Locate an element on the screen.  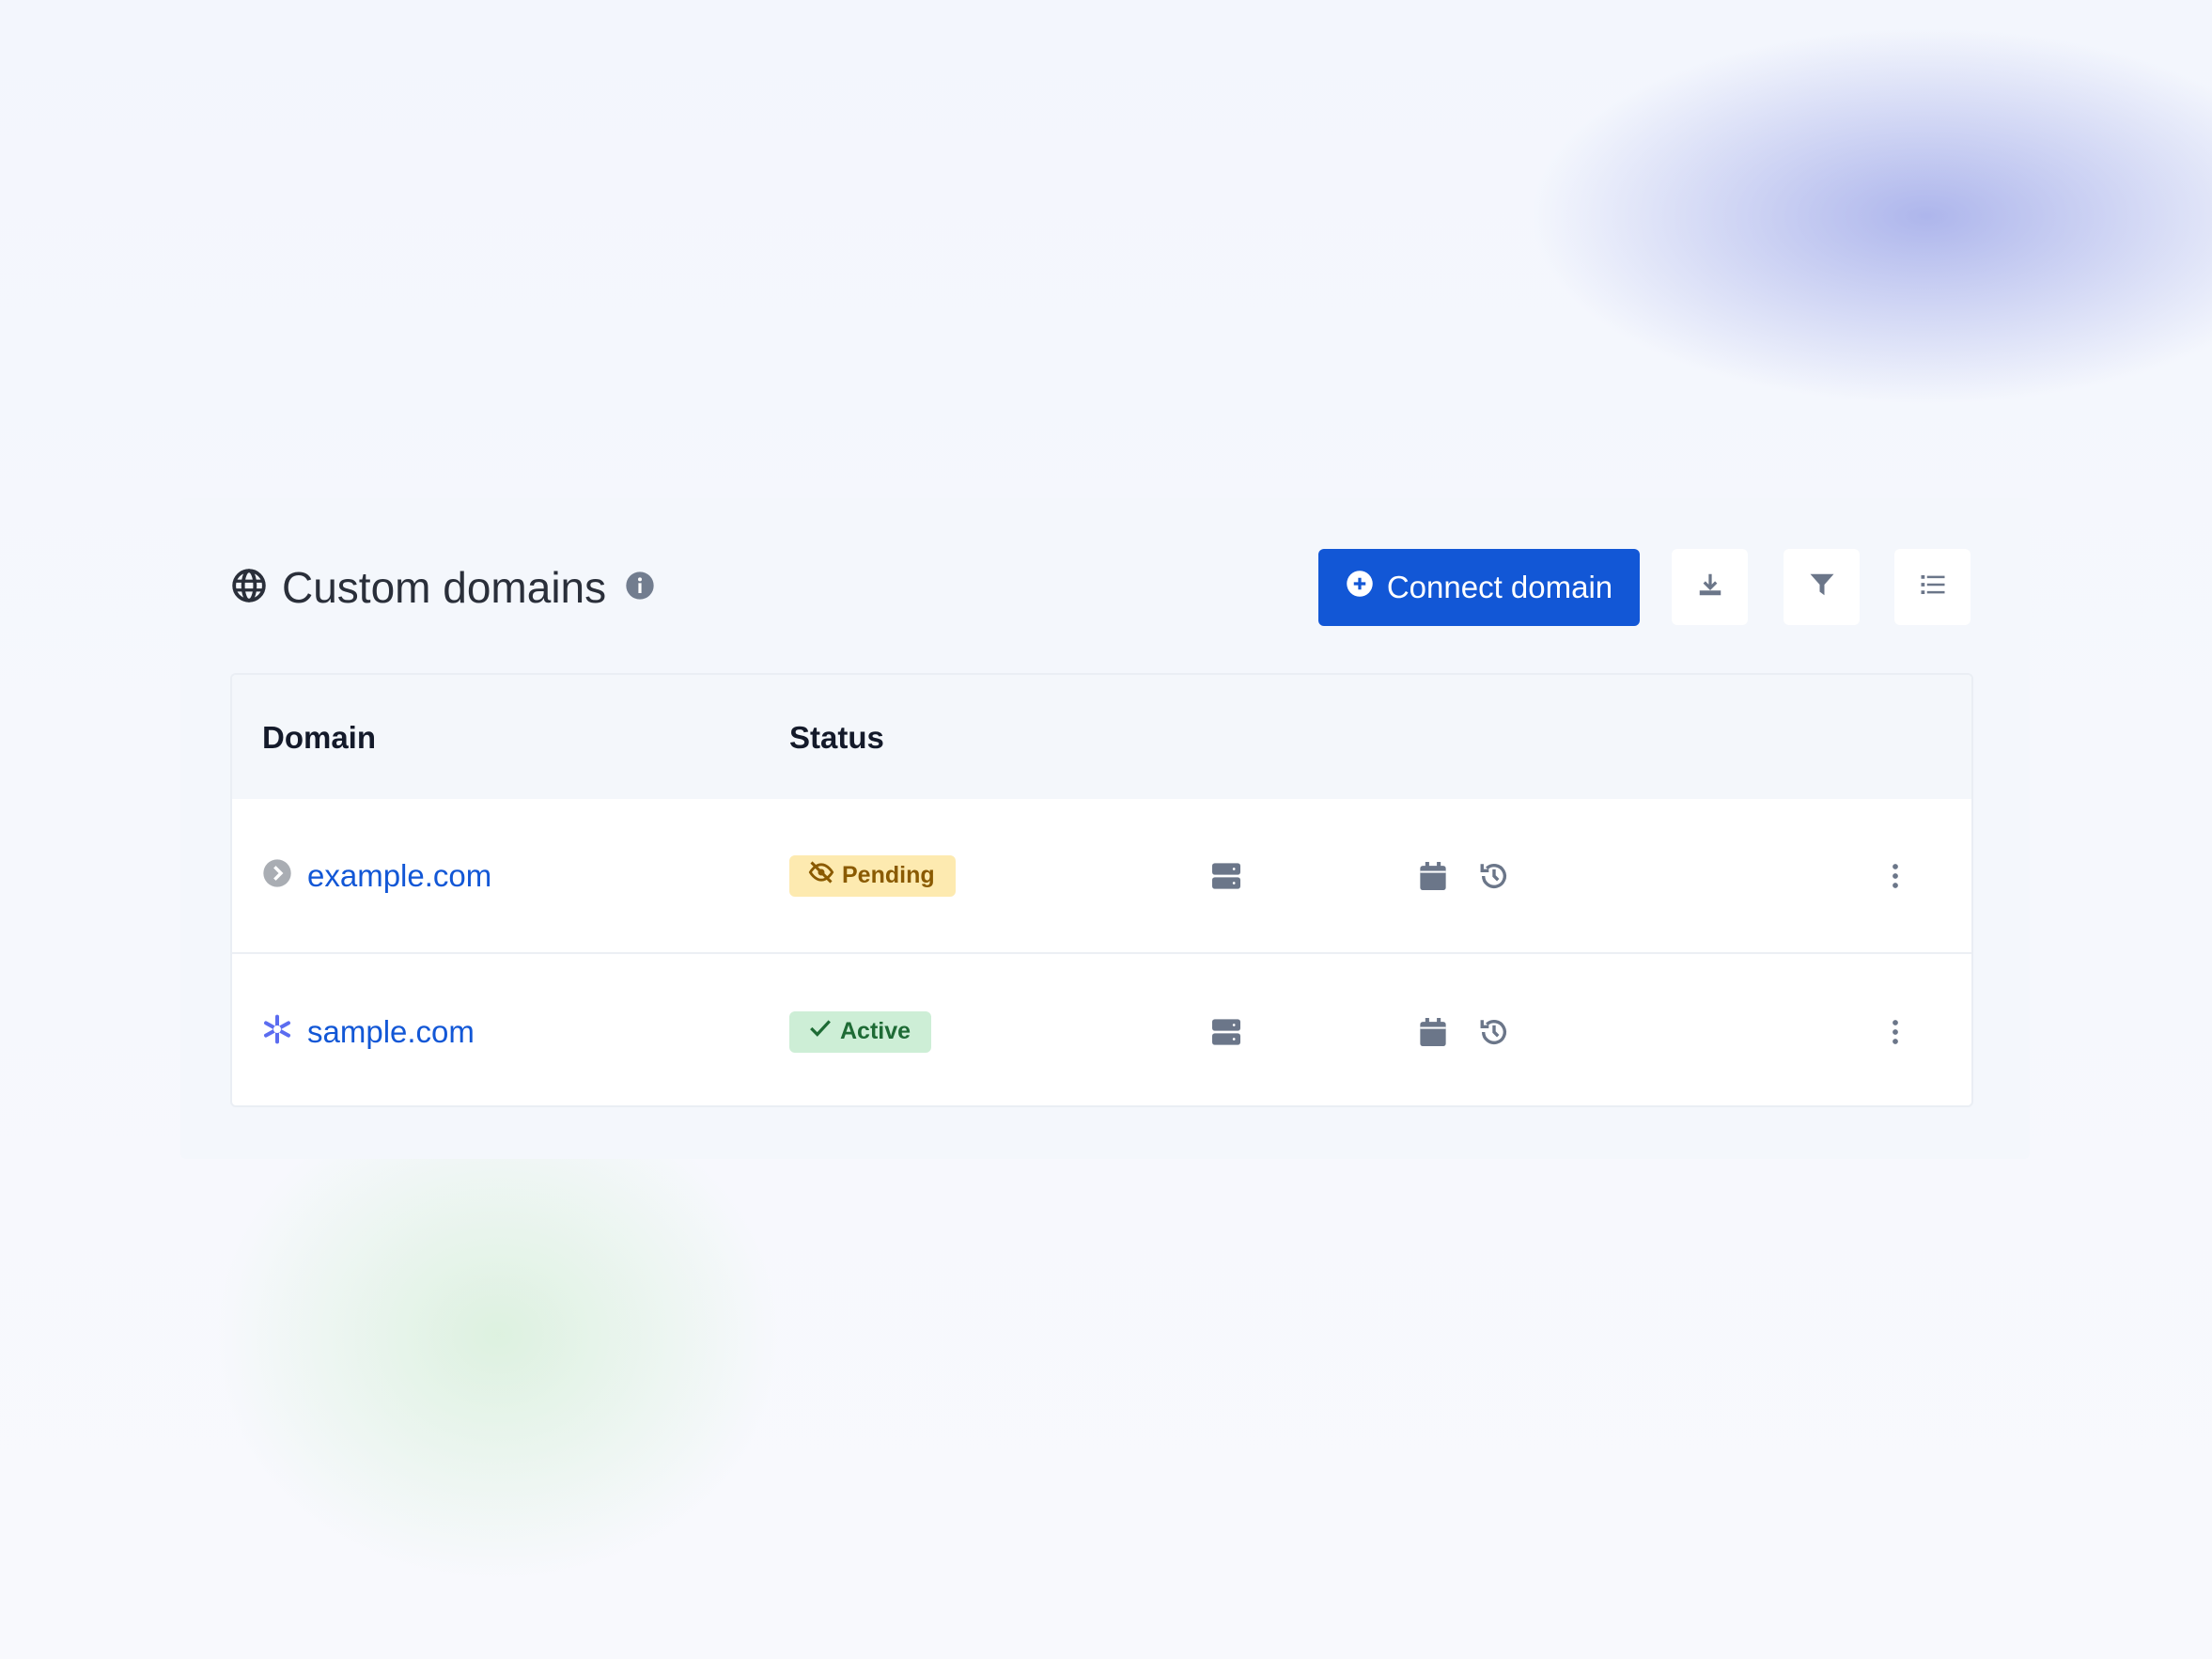
status-badge: Active is located at coordinates (860, 1031).